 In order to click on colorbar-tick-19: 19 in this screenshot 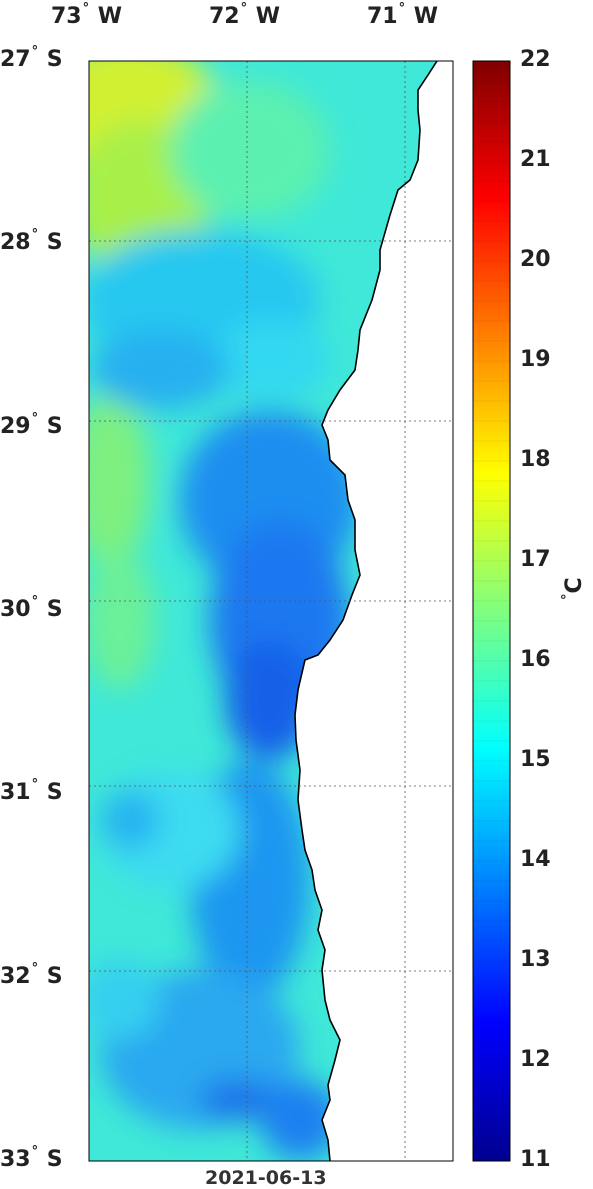, I will do `click(535, 359)`.